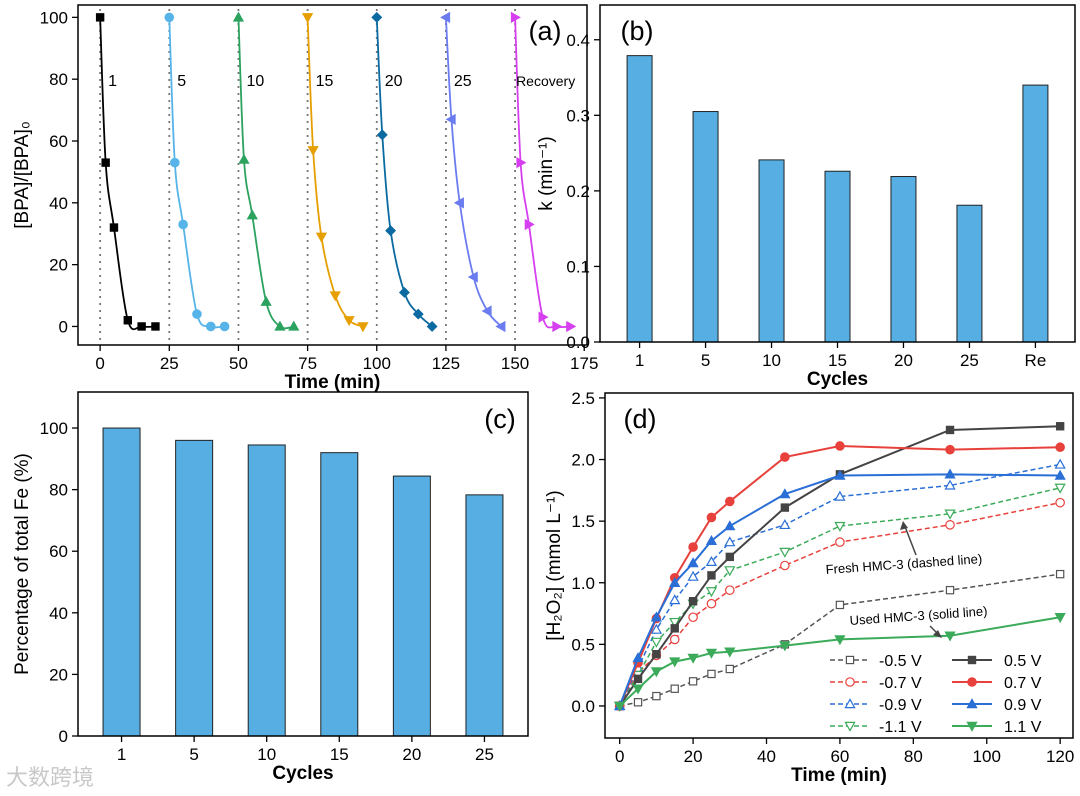 The width and height of the screenshot is (1080, 796). What do you see at coordinates (918, 615) in the screenshot?
I see `annotation-used: Used HMC-3 (solid line)` at bounding box center [918, 615].